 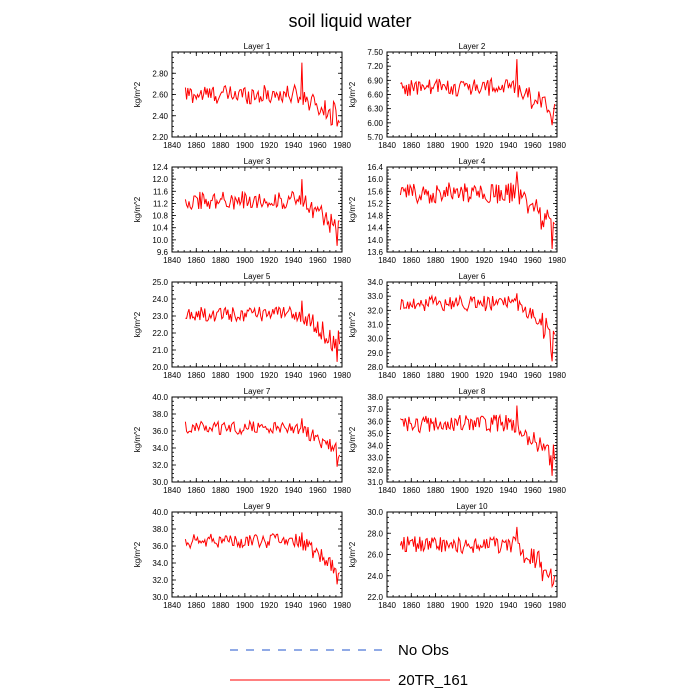 I want to click on y-tick-label: 2.40, so click(x=160, y=116).